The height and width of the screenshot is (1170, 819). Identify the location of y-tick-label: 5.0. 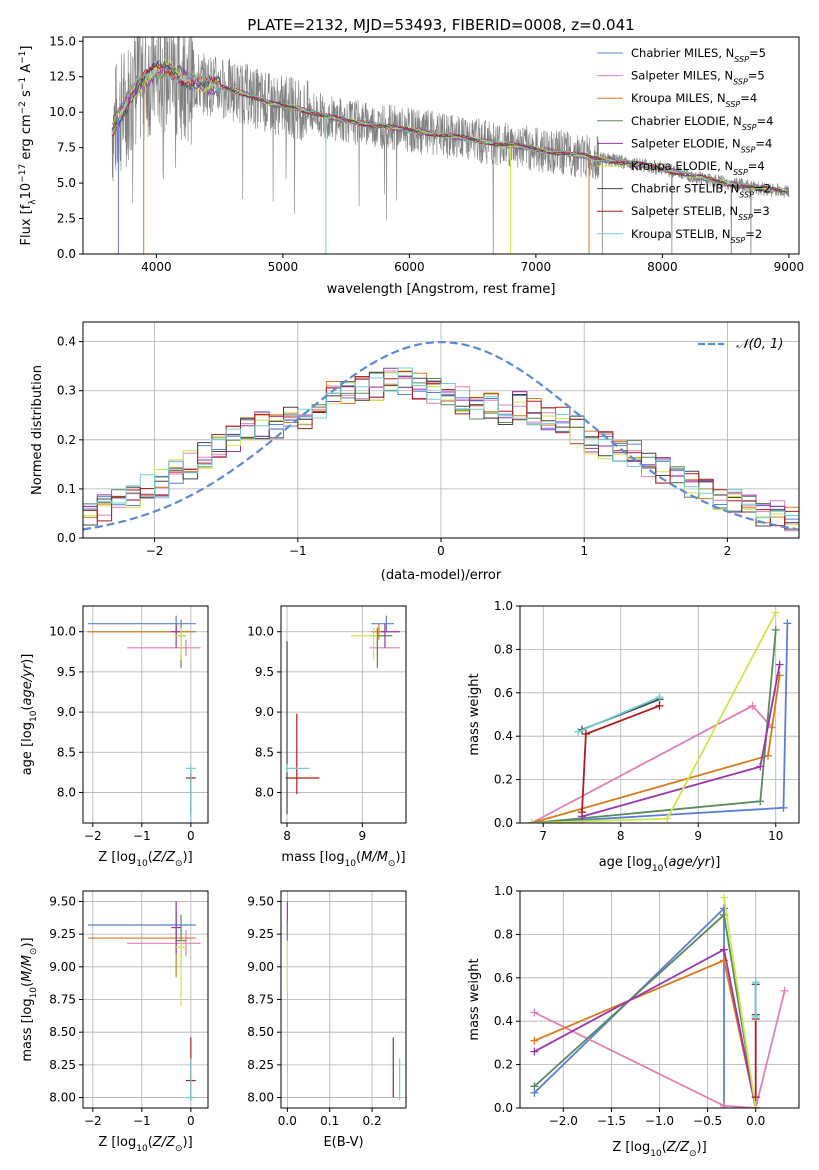
(66, 183).